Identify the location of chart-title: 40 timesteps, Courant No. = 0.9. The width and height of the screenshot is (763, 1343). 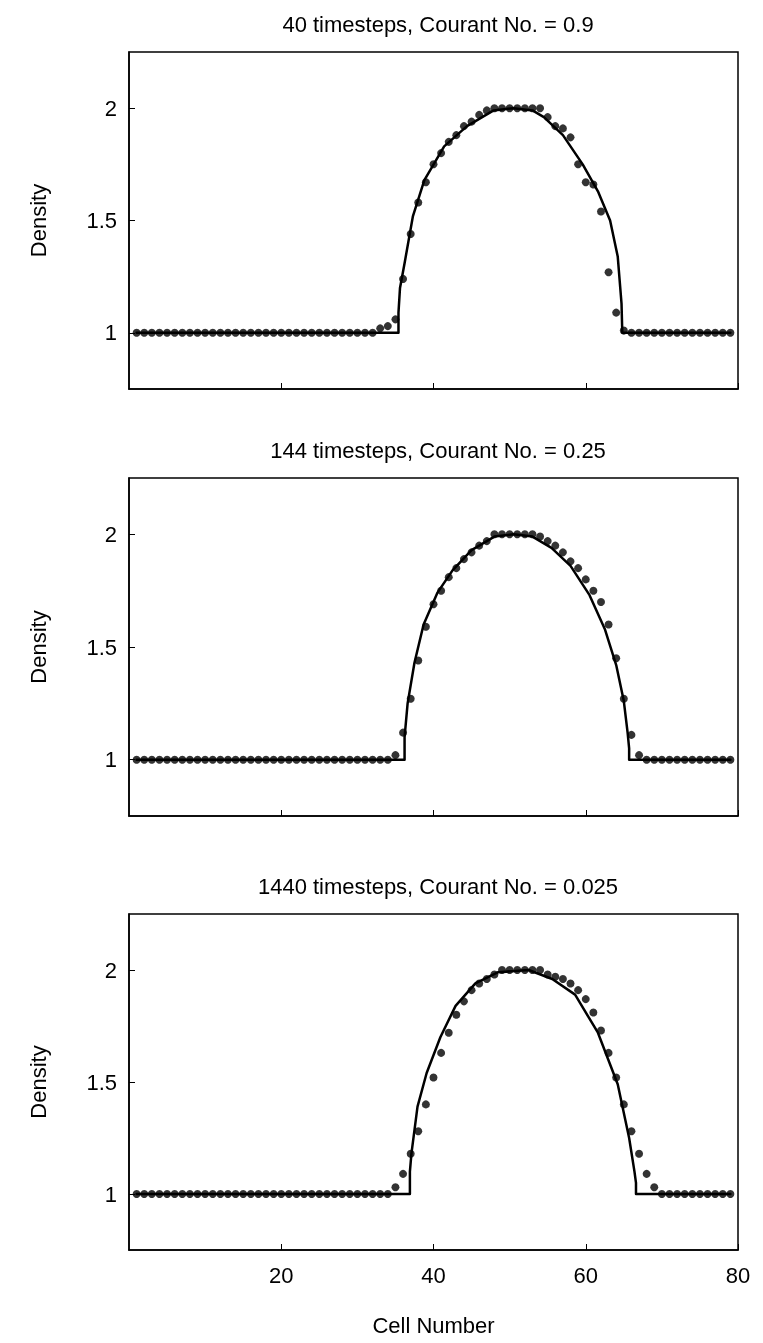
(438, 24).